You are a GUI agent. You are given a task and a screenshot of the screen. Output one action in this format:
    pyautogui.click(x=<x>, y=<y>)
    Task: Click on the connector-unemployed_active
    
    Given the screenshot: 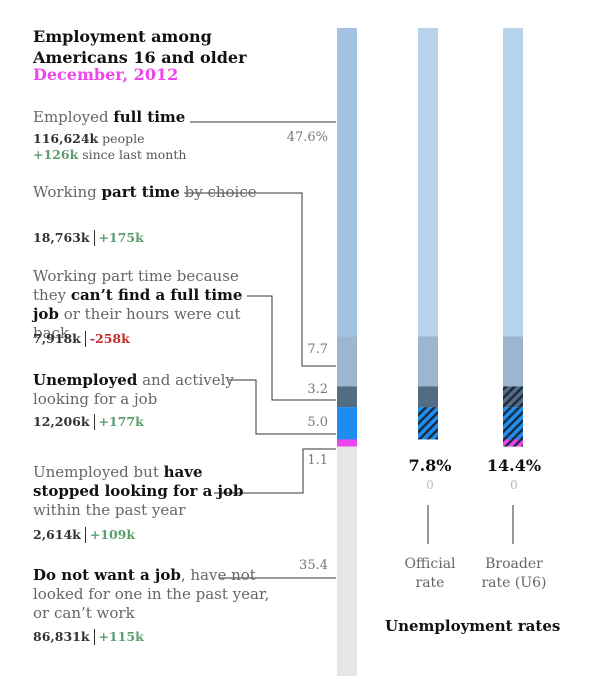 What is the action you would take?
    pyautogui.click(x=282, y=407)
    